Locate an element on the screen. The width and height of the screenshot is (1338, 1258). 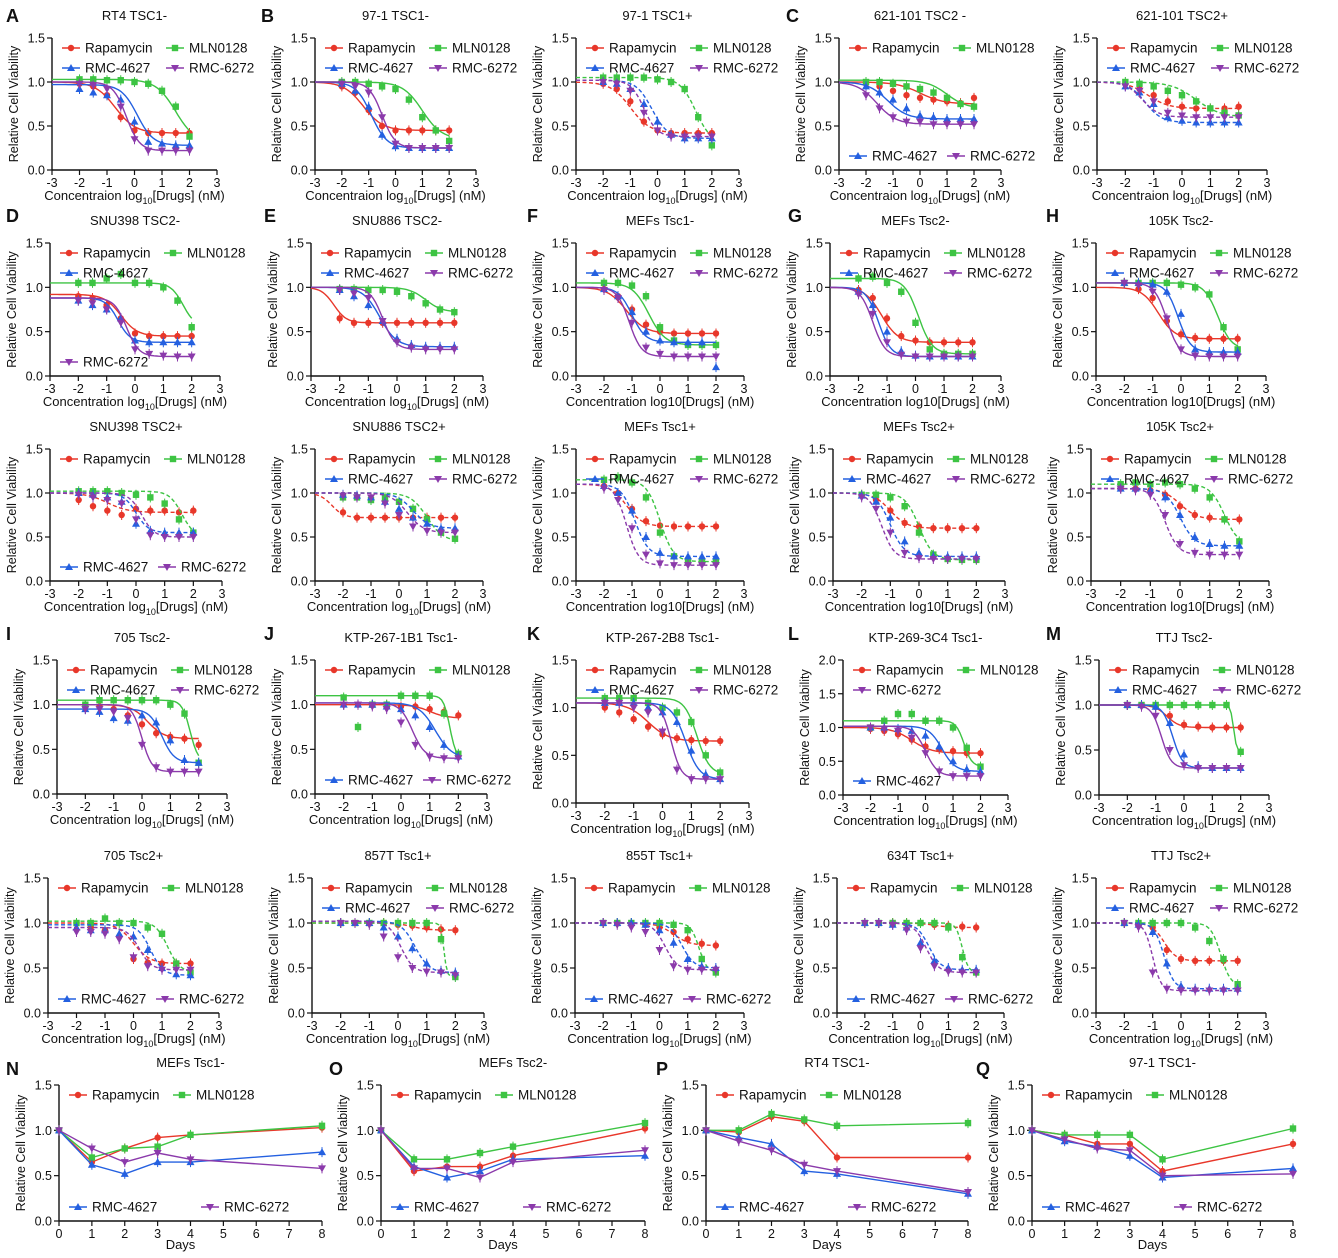
legend-label: MLN0128 is located at coordinates (1262, 888).